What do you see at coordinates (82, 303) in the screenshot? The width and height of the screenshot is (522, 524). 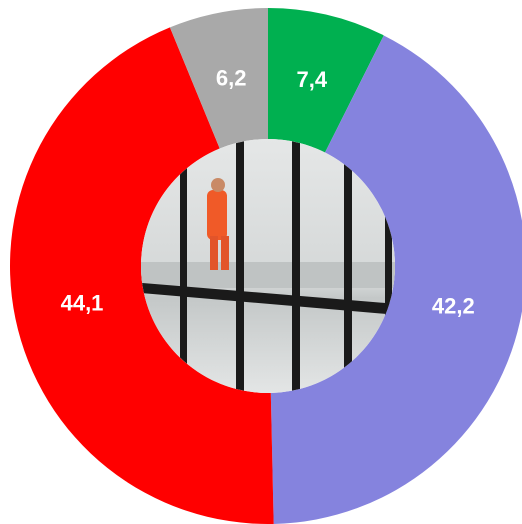 I see `data-label: 44,1` at bounding box center [82, 303].